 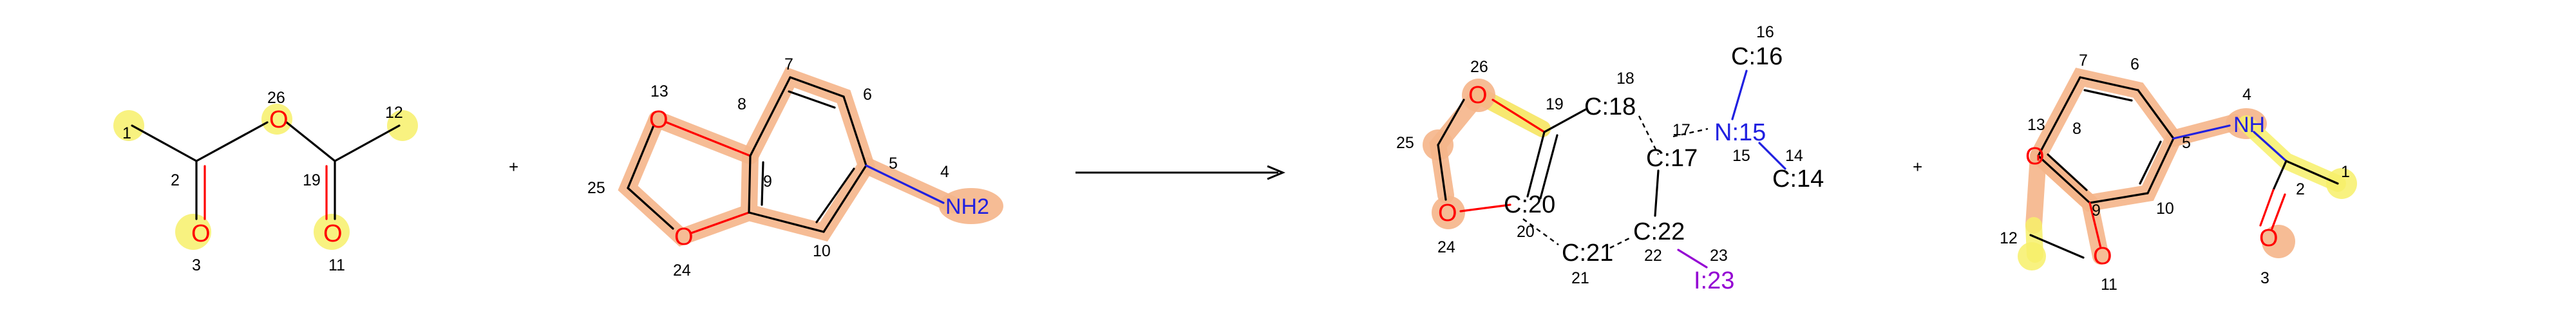 I want to click on atom-number: 21, so click(x=1580, y=278).